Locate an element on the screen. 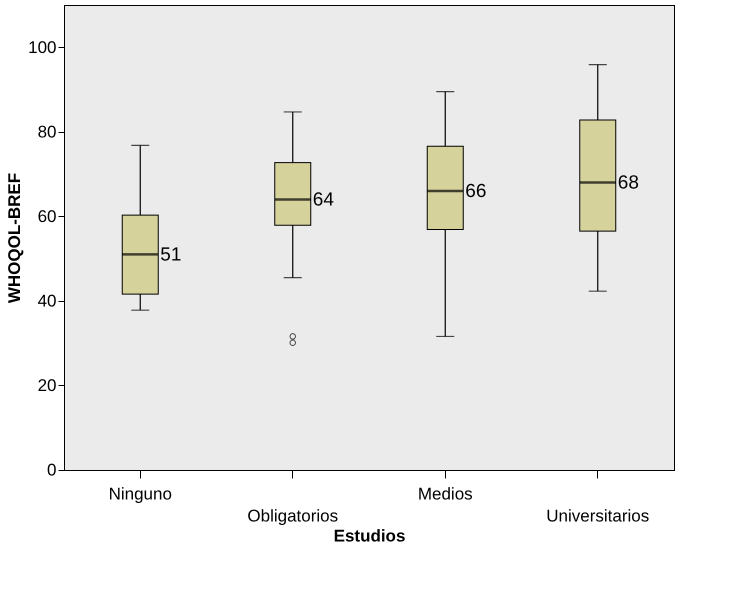 This screenshot has width=732, height=591. annotation: 51 is located at coordinates (171, 255).